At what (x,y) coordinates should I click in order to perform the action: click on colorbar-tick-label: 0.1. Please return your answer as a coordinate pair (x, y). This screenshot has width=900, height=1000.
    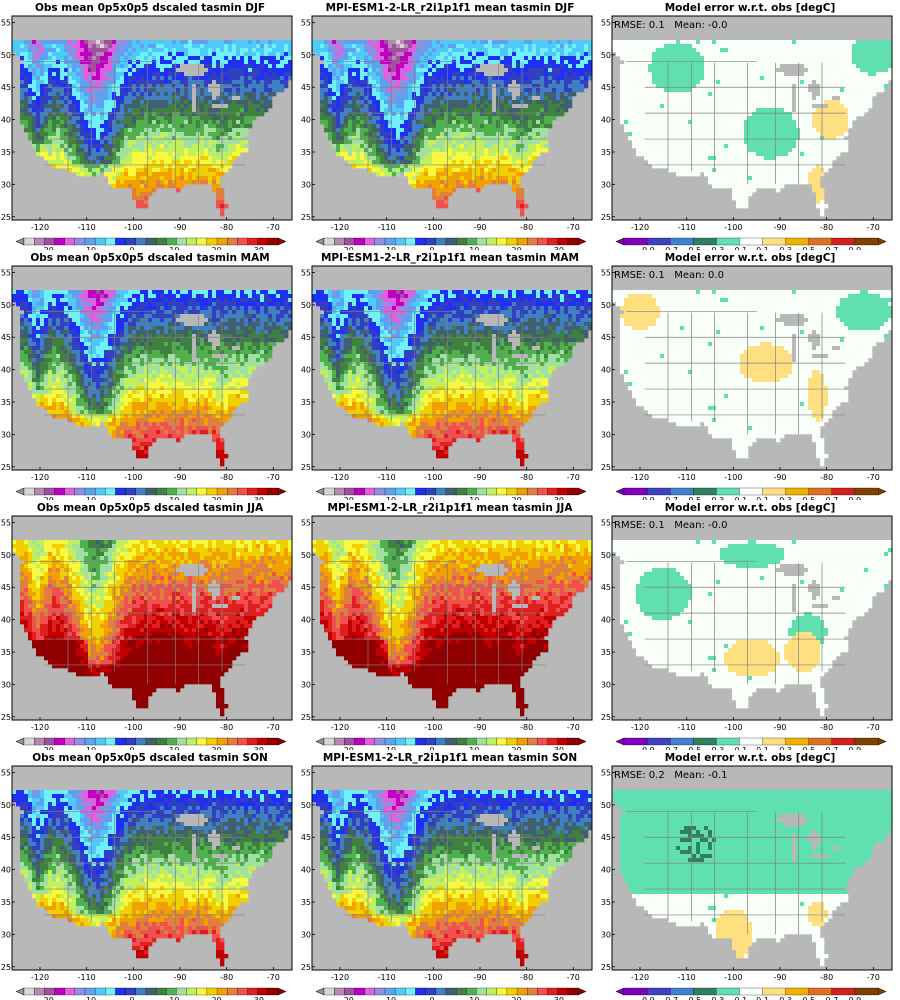
    Looking at the image, I should click on (762, 748).